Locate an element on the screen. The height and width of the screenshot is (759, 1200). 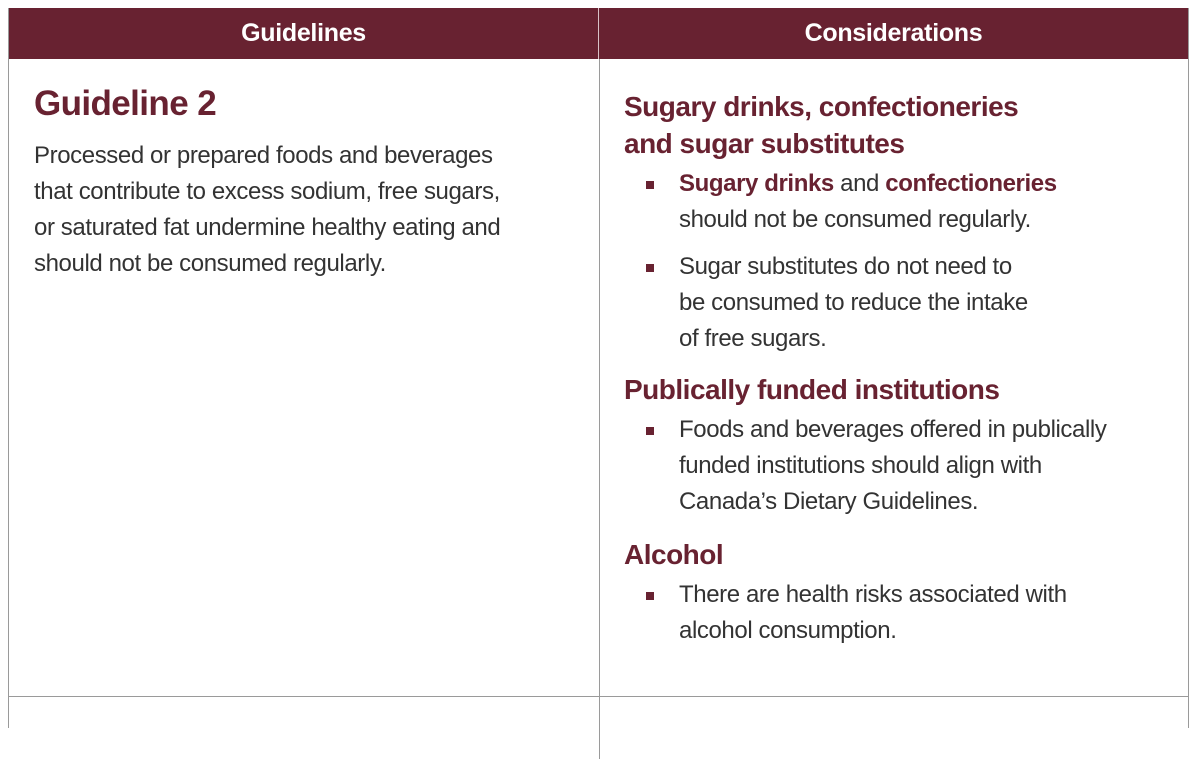
section-heading-line: Sugary drinks, confectioneries is located at coordinates (821, 106).